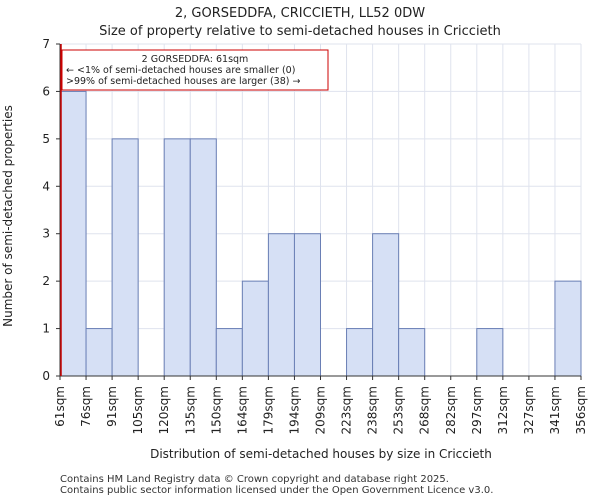  I want to click on x-tick-label: 120sqm, so click(164, 410).